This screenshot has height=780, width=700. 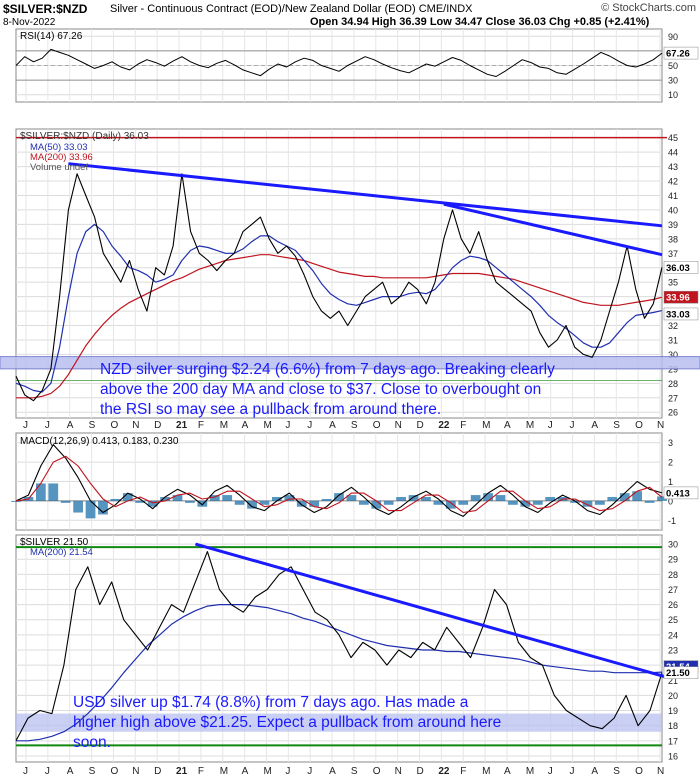 What do you see at coordinates (673, 651) in the screenshot?
I see `usd-ytick: 23` at bounding box center [673, 651].